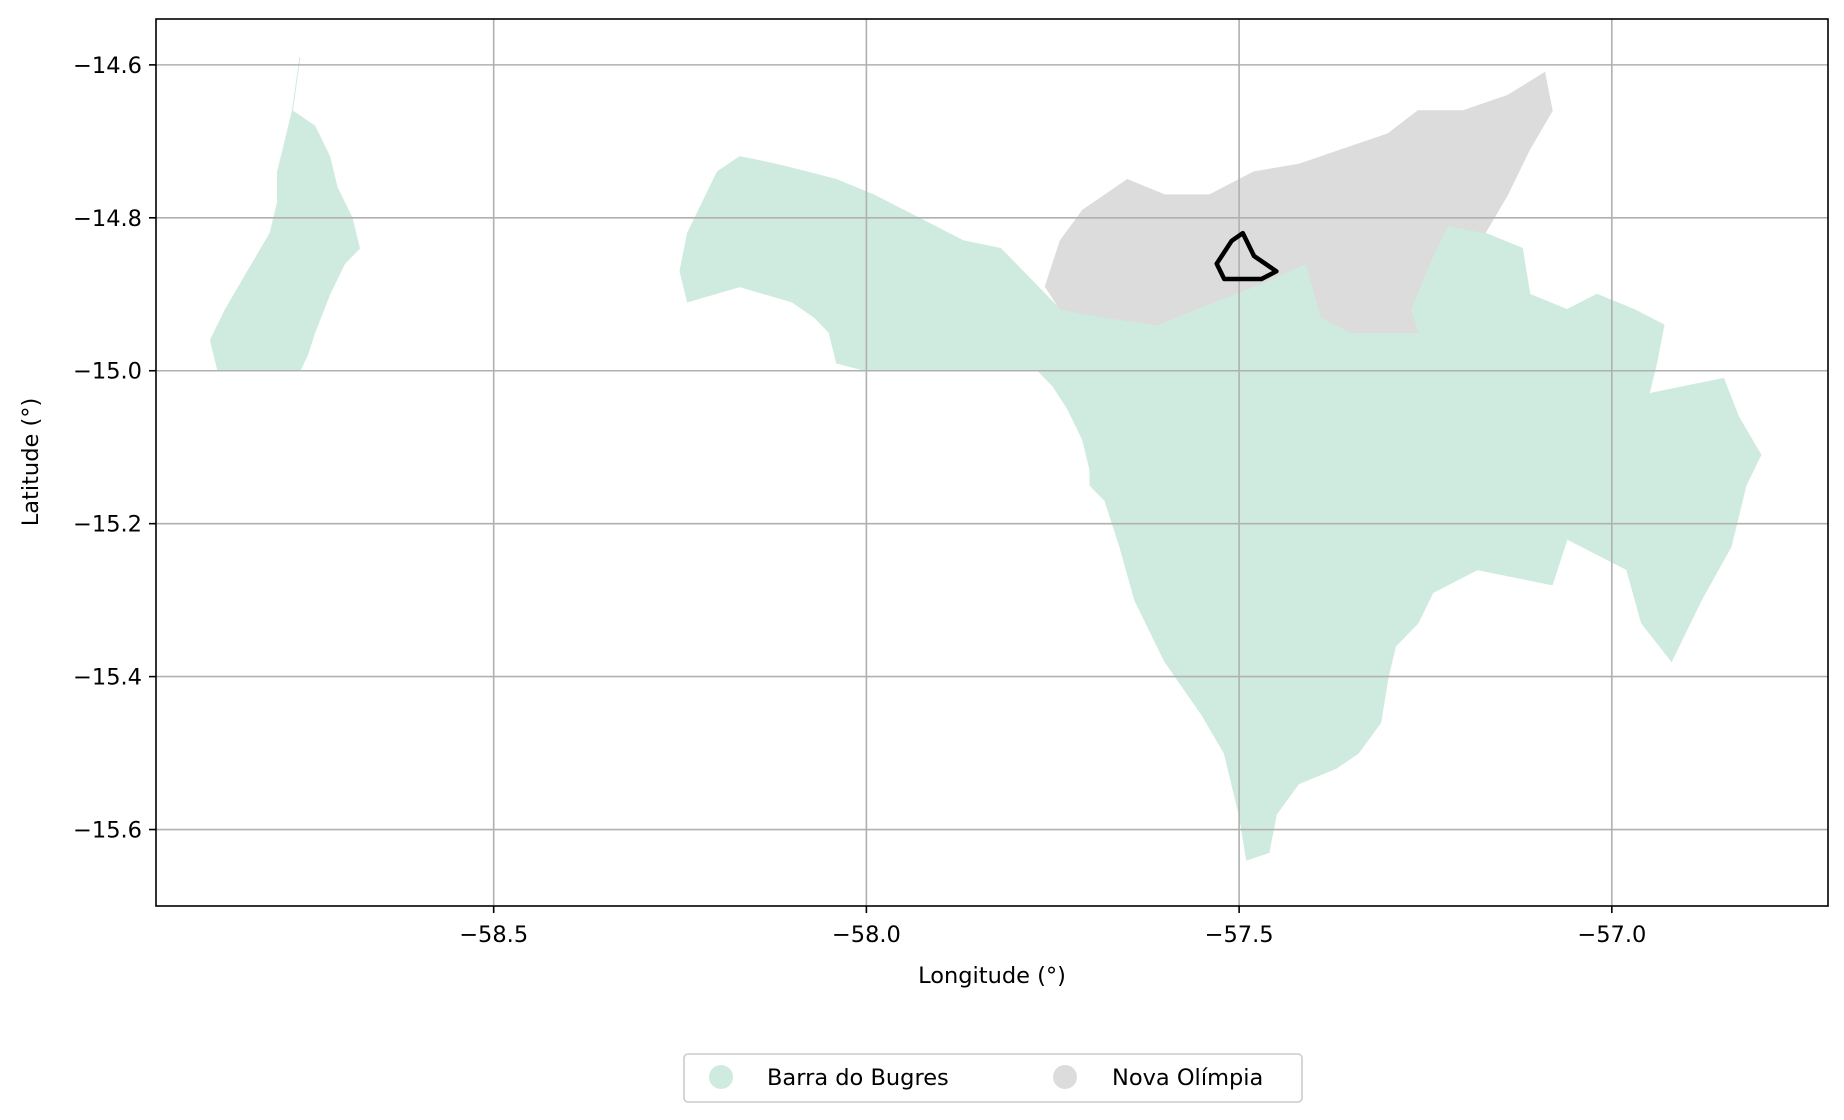 Image resolution: width=1844 pixels, height=1120 pixels. I want to click on highlight-outline-path, so click(1246, 256).